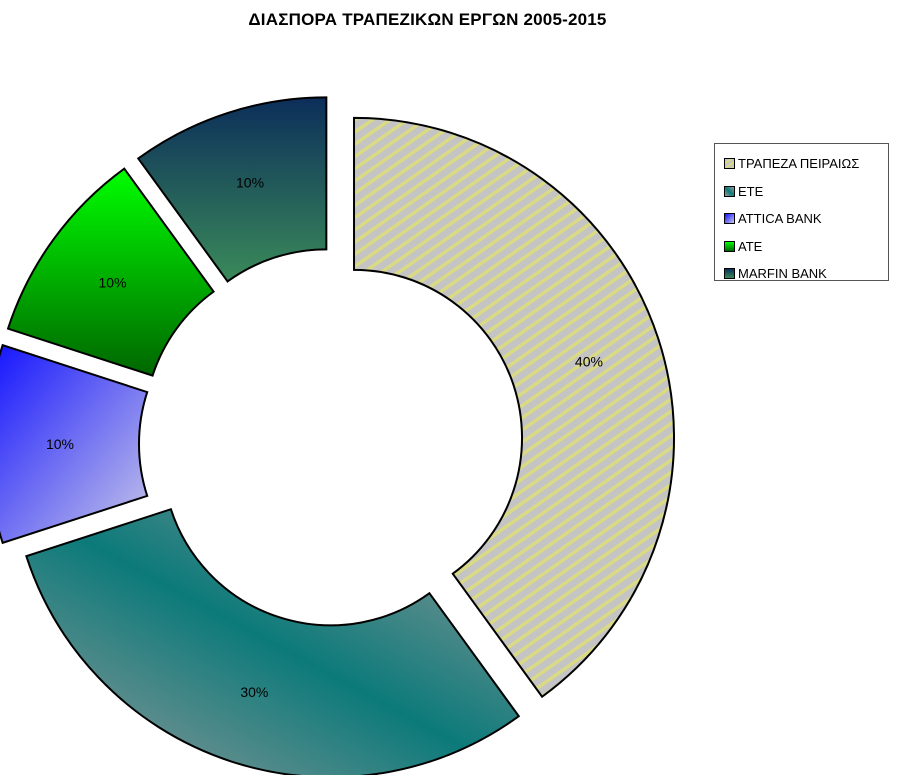  Describe the element at coordinates (589, 361) in the screenshot. I see `data-label-trapeza-peiraios: 40%` at that location.